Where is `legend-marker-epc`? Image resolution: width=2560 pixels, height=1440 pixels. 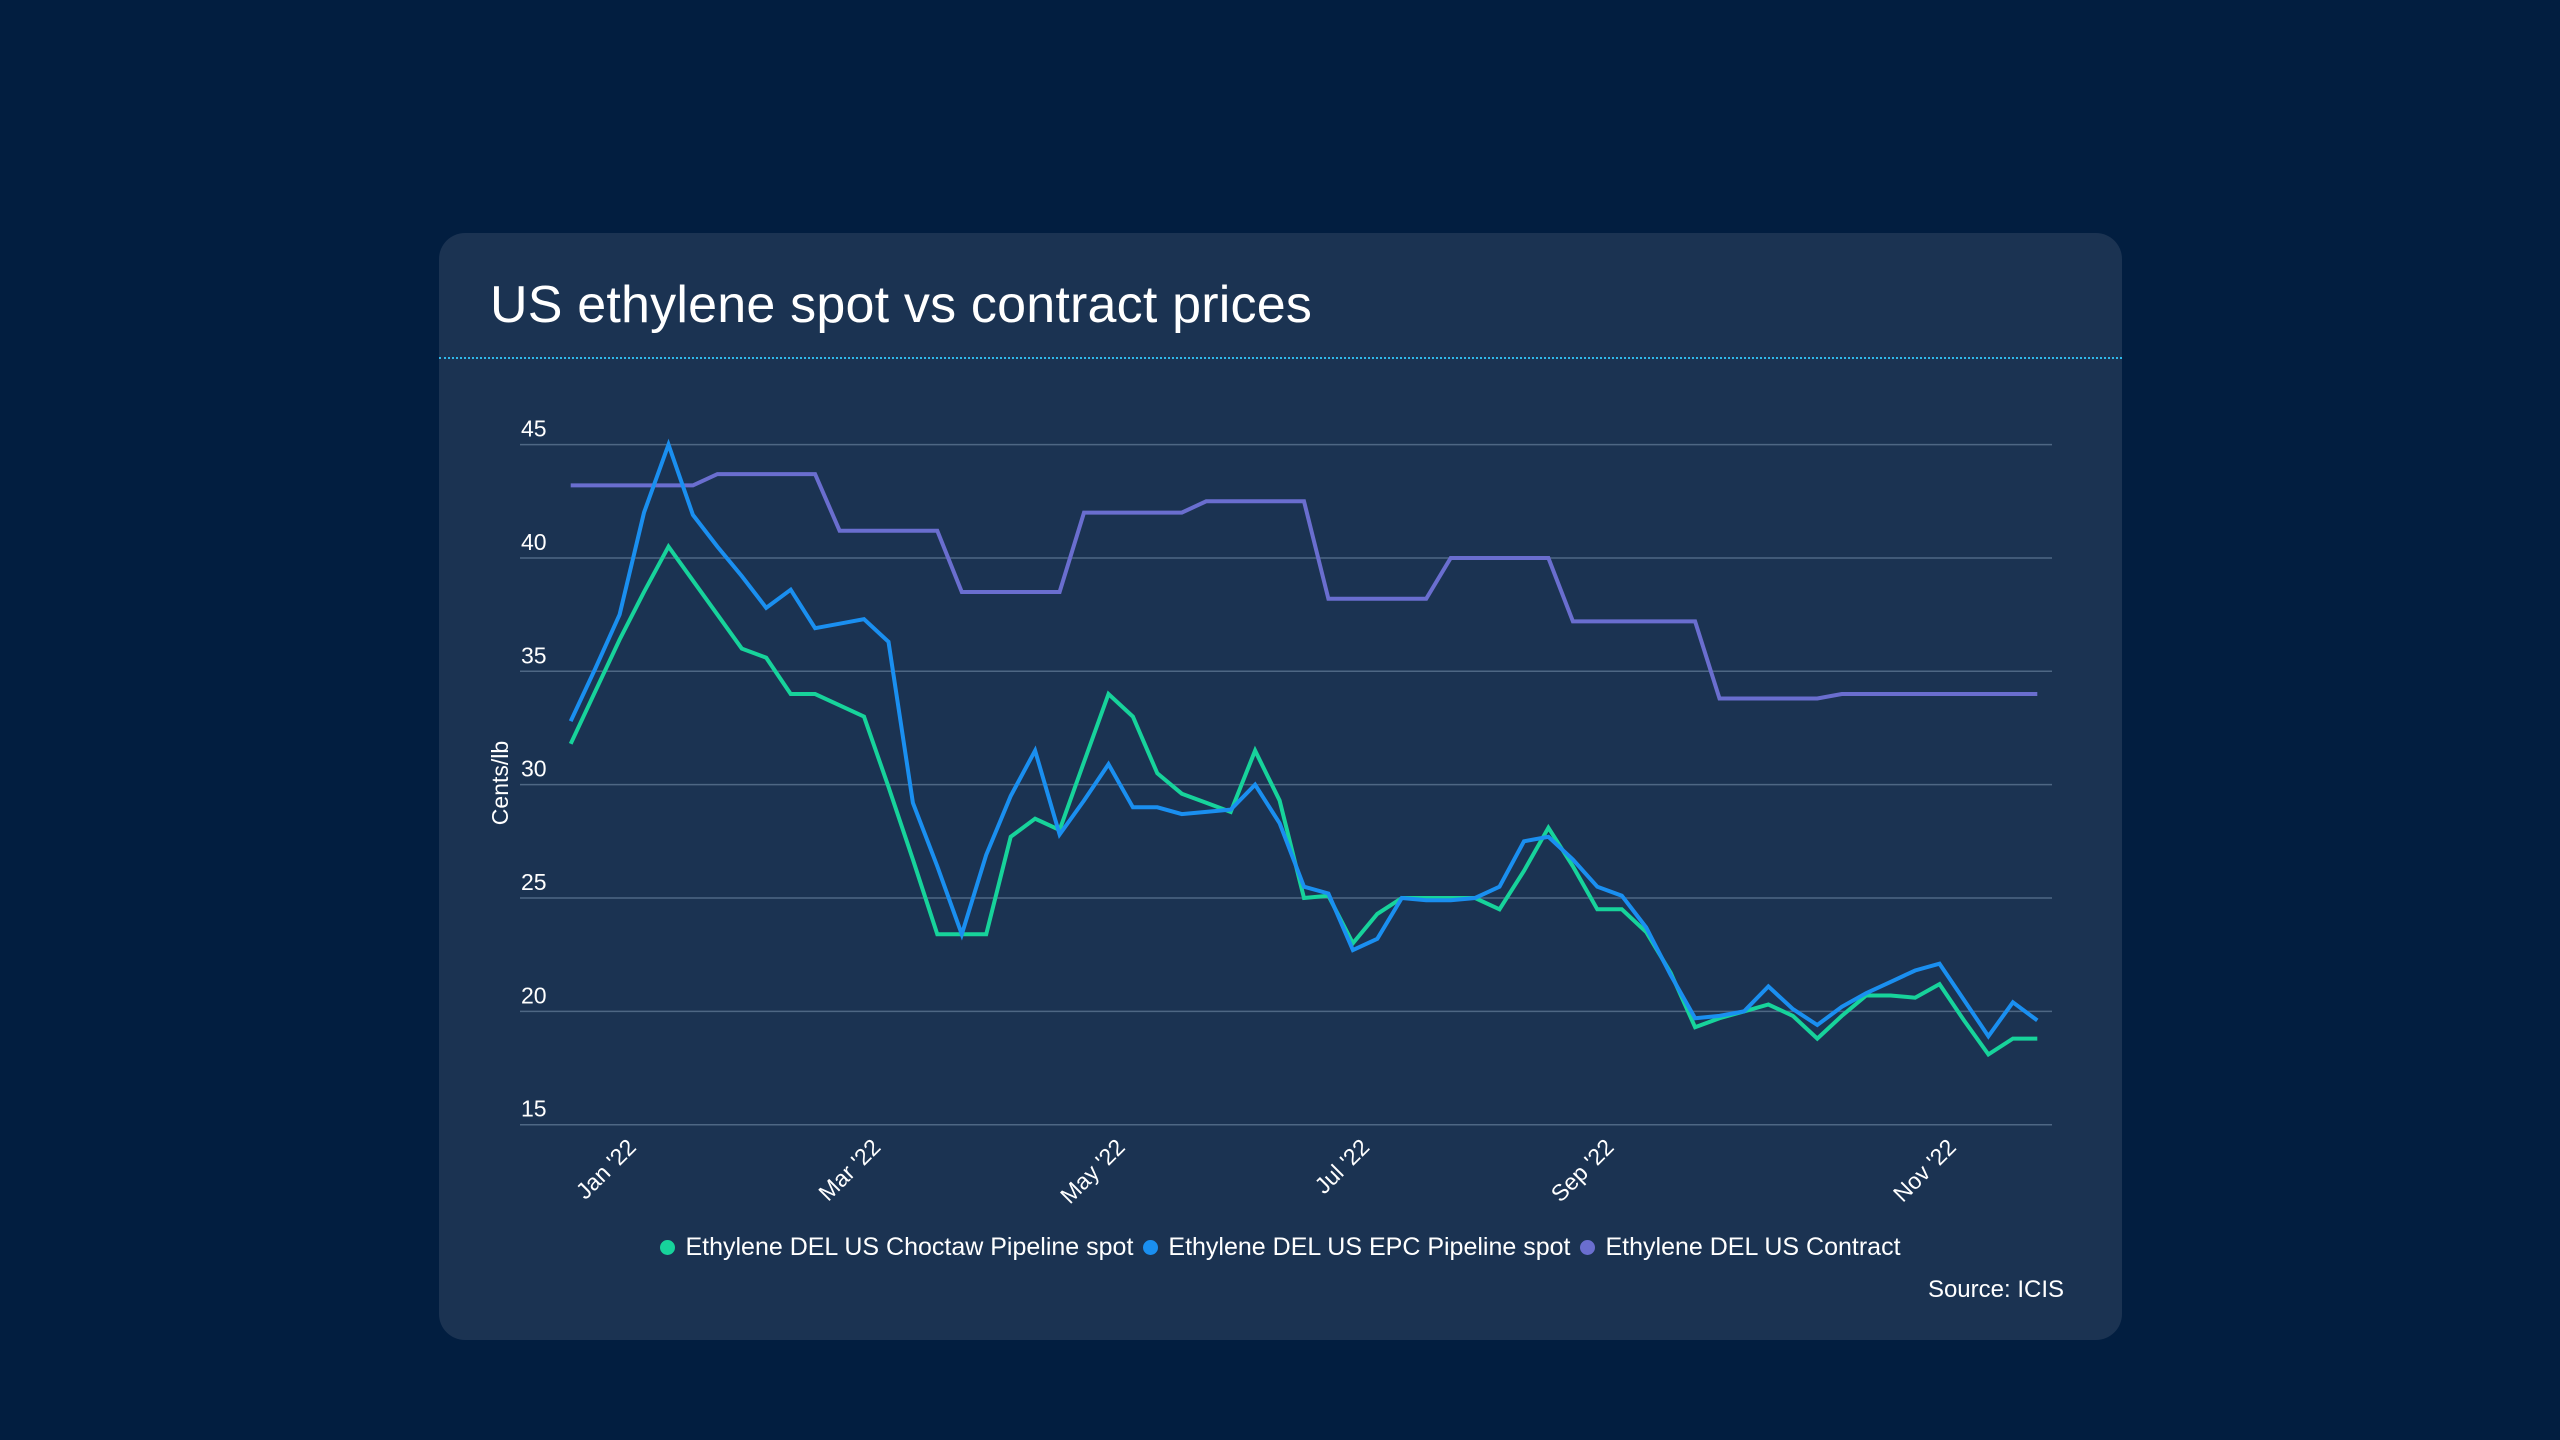 legend-marker-epc is located at coordinates (1151, 1247).